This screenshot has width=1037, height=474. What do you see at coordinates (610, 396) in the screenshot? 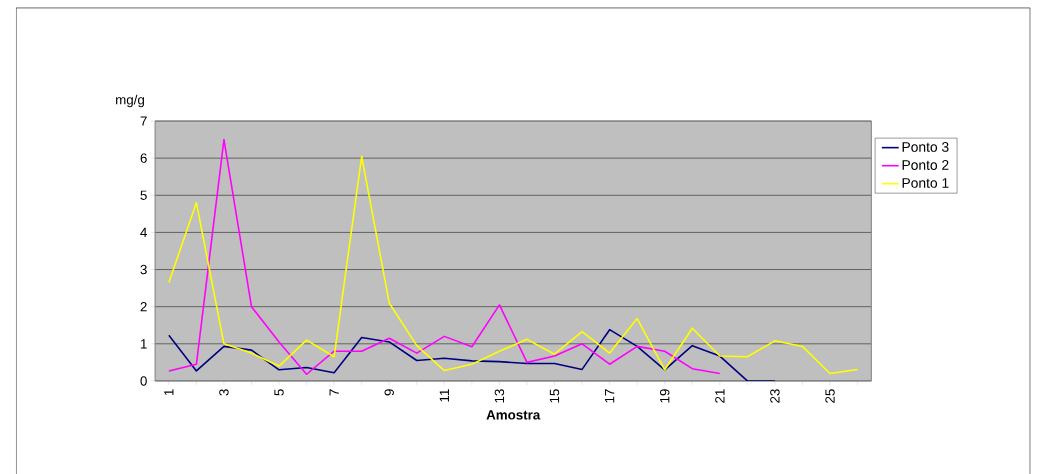
I see `x-tick-label: 17` at bounding box center [610, 396].